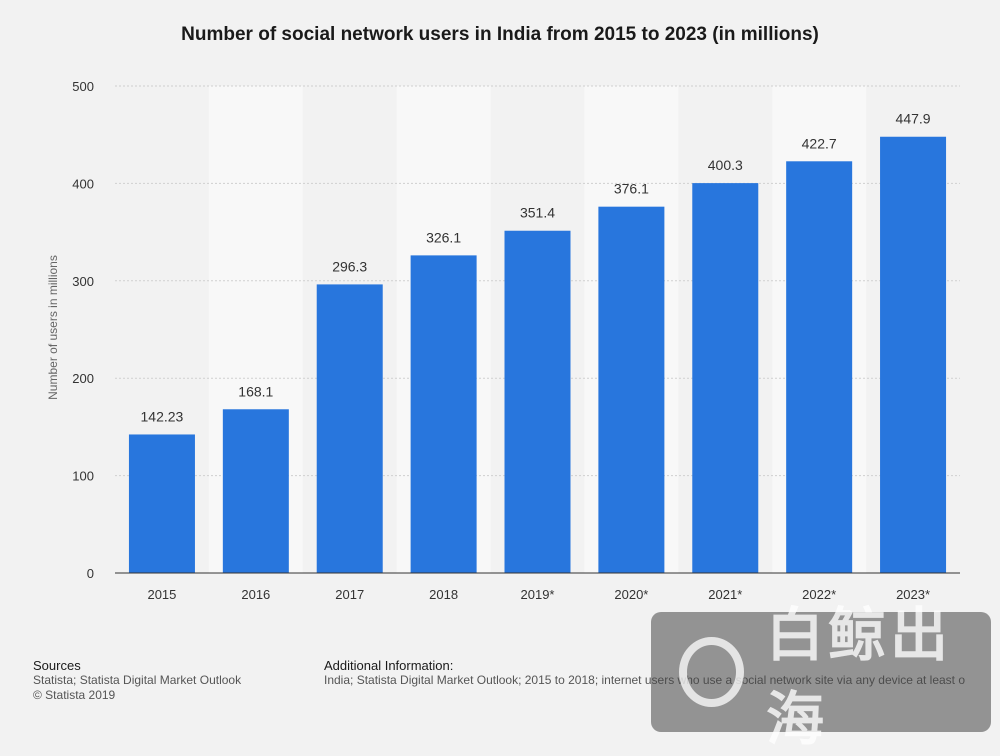 This screenshot has width=1000, height=756. What do you see at coordinates (83, 183) in the screenshot?
I see `y-tick-label: 400` at bounding box center [83, 183].